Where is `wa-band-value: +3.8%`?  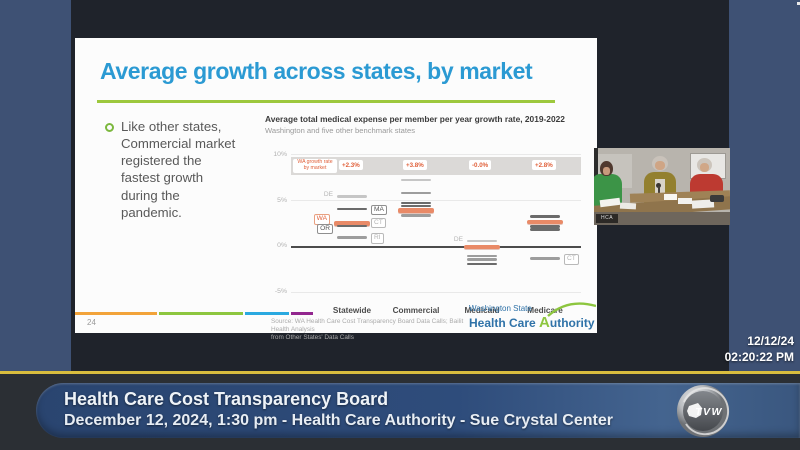
wa-band-value: +3.8% is located at coordinates (415, 165).